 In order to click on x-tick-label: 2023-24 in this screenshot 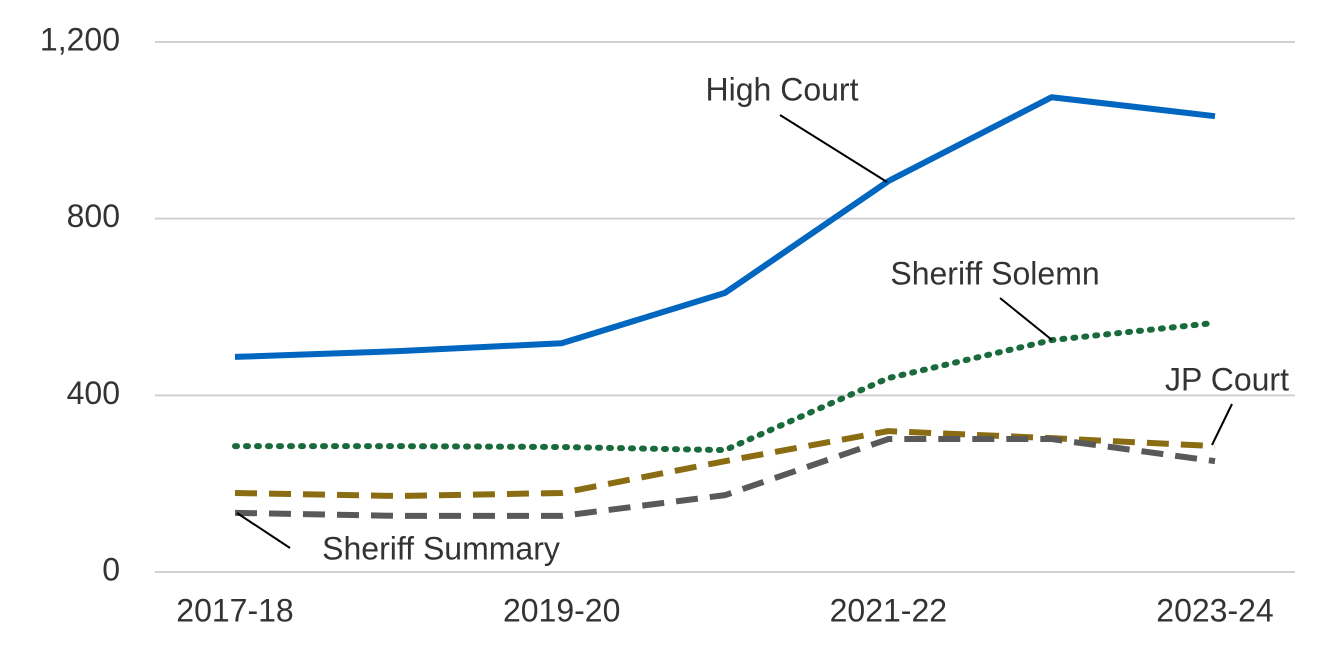, I will do `click(1214, 610)`.